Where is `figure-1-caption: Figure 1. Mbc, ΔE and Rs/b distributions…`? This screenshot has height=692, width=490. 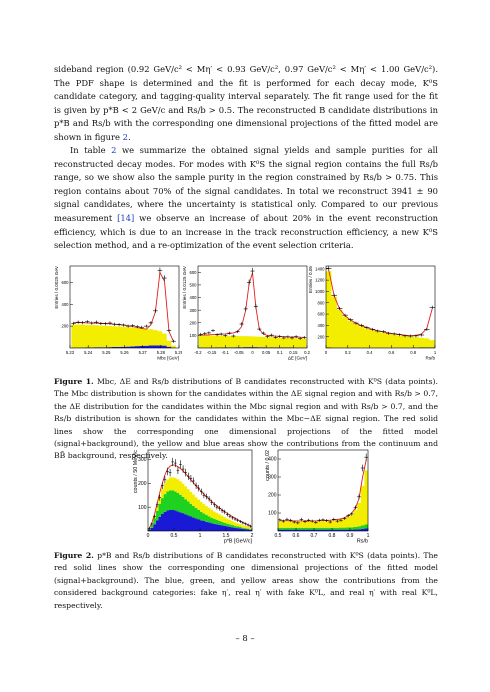
figure-1-caption: Figure 1. Mbc, ΔE and Rs/b distributions… is located at coordinates (246, 419).